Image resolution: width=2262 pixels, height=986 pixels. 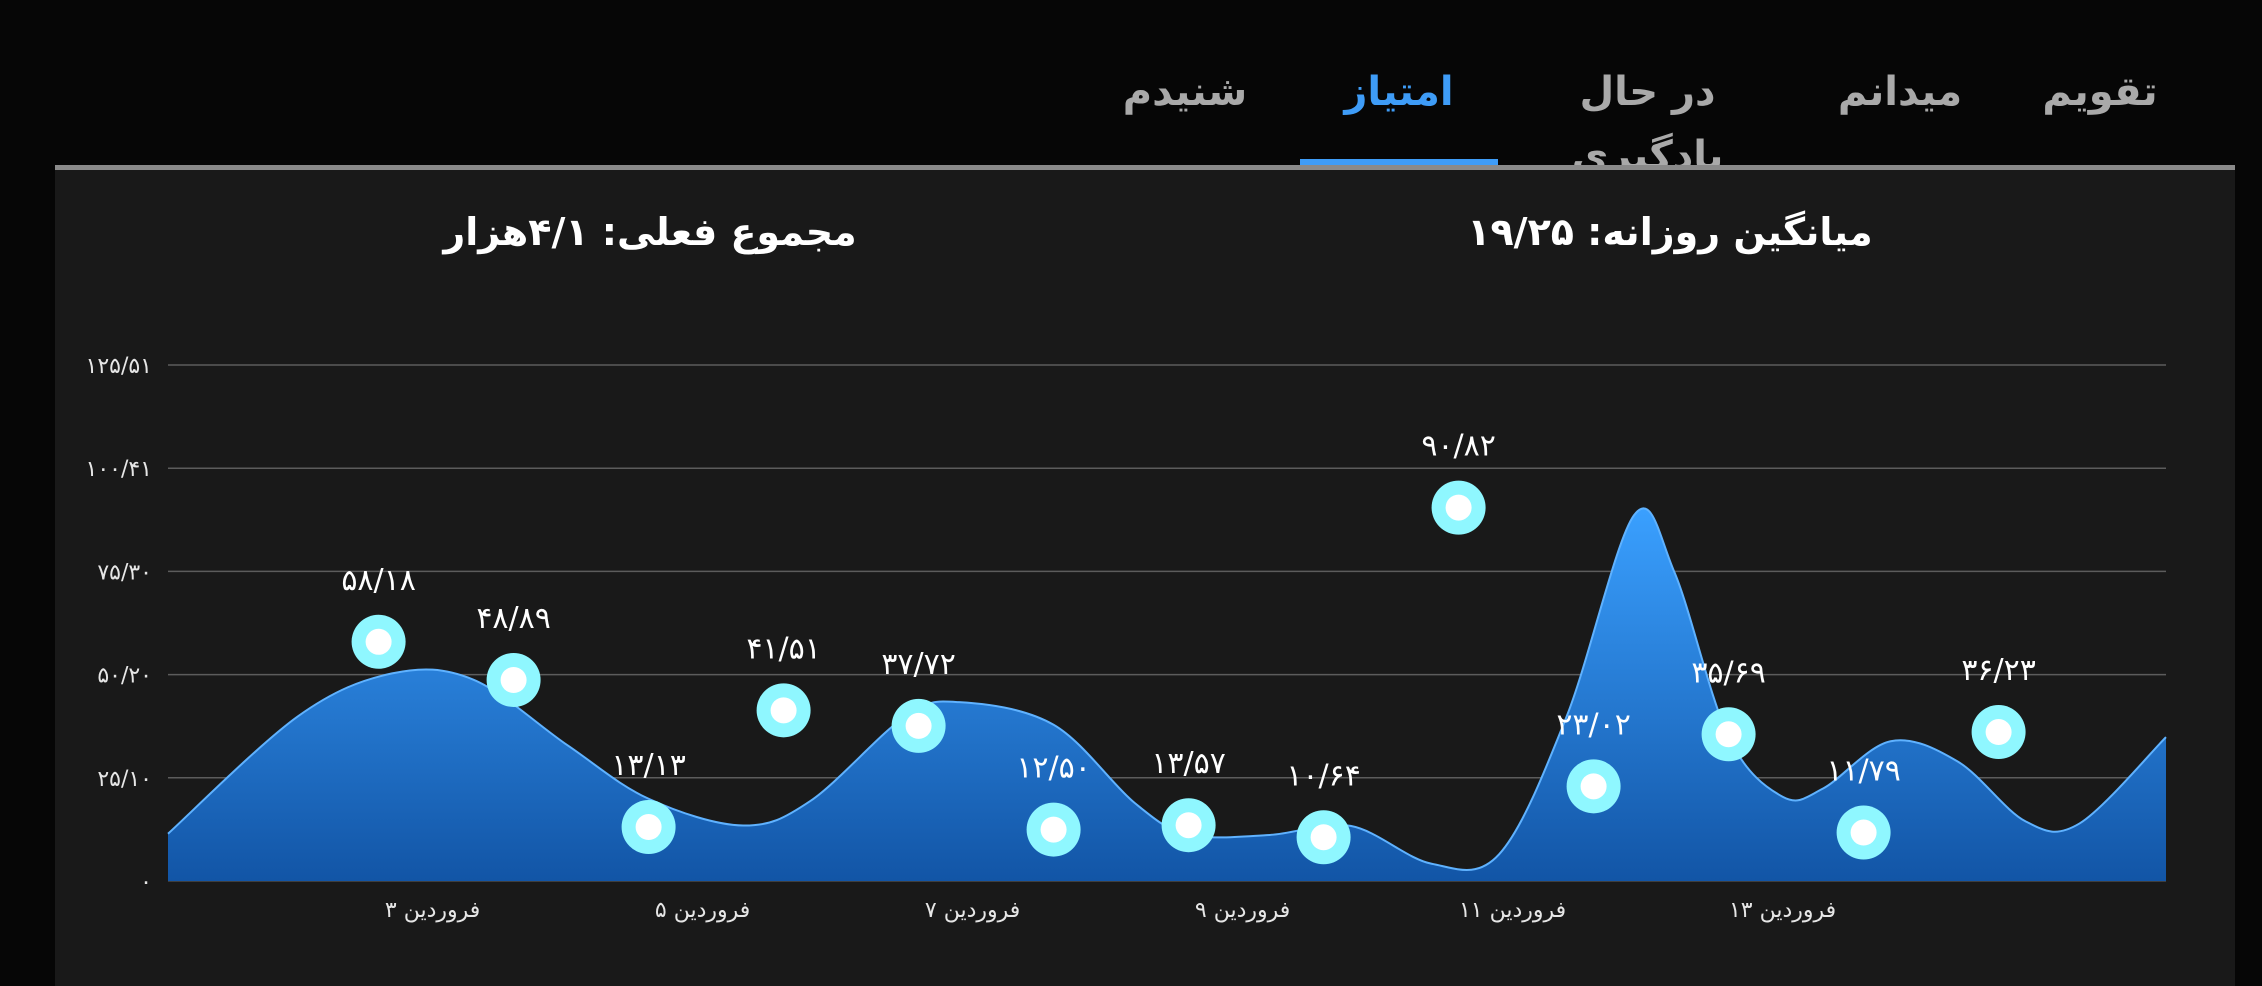 What do you see at coordinates (124, 779) in the screenshot?
I see `y-tick-label: ۲۵/۱۰` at bounding box center [124, 779].